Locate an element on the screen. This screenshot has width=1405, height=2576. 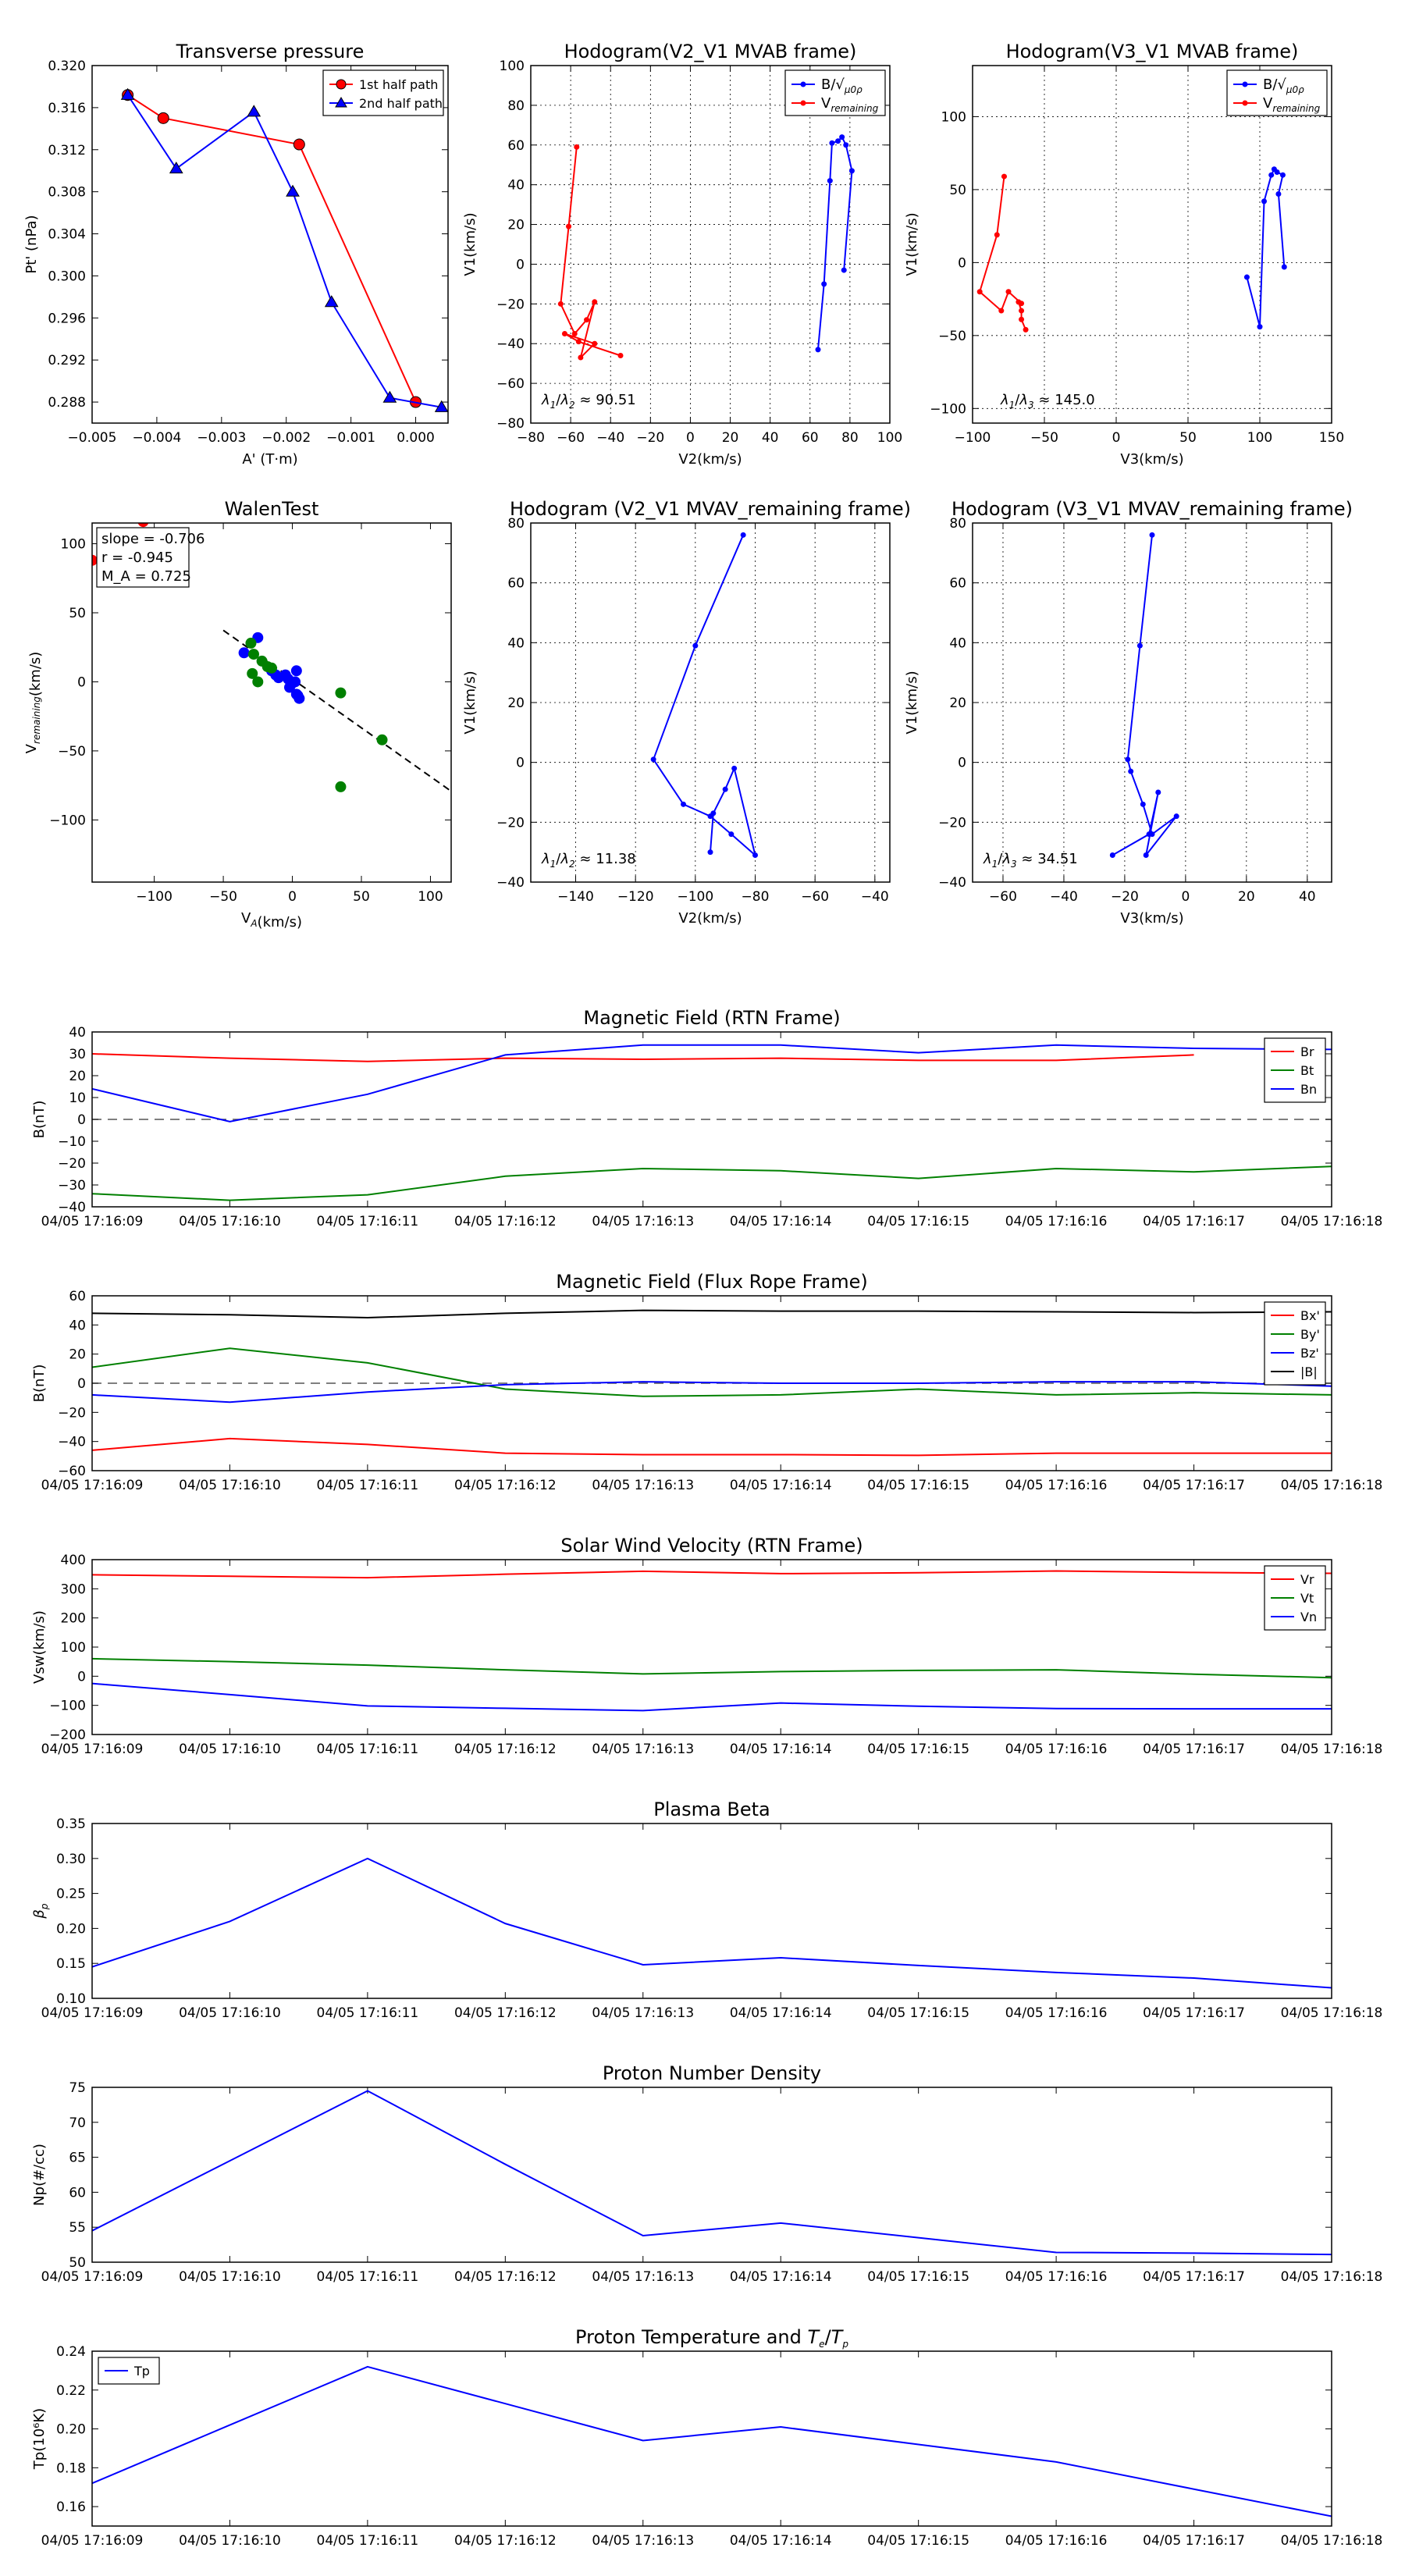
walen-xlabel: VA(km/s) is located at coordinates (271, 920).